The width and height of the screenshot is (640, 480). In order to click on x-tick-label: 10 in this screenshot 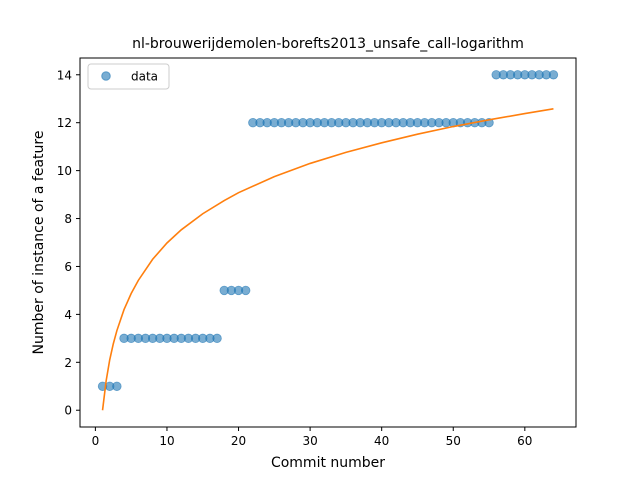, I will do `click(166, 441)`.